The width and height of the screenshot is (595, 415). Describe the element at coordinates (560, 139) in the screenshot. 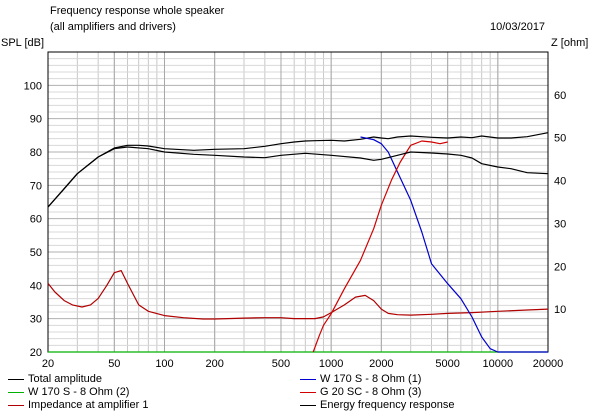

I see `y2-tick-label: 50` at that location.